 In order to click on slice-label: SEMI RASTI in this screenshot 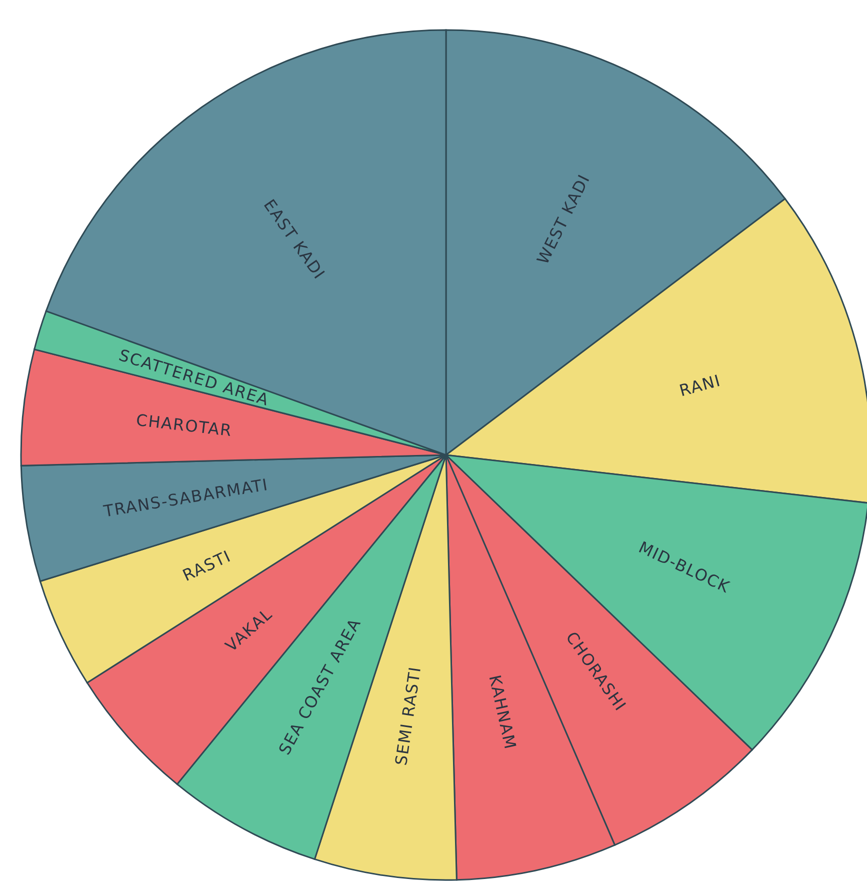, I will do `click(408, 715)`.